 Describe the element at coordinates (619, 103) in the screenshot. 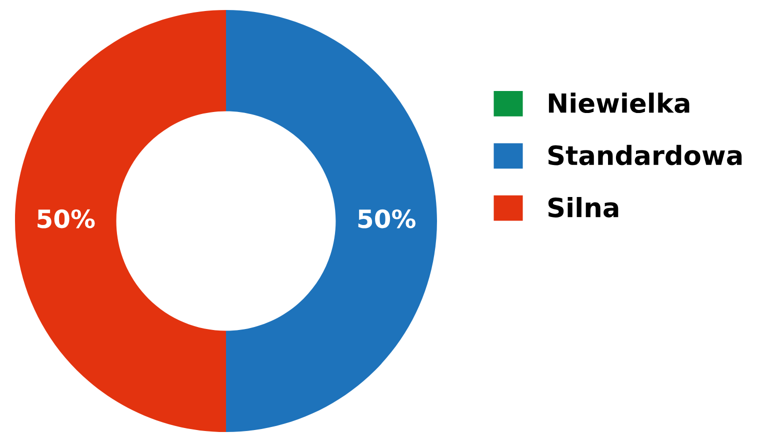

I see `legend-label: Niewielka` at that location.